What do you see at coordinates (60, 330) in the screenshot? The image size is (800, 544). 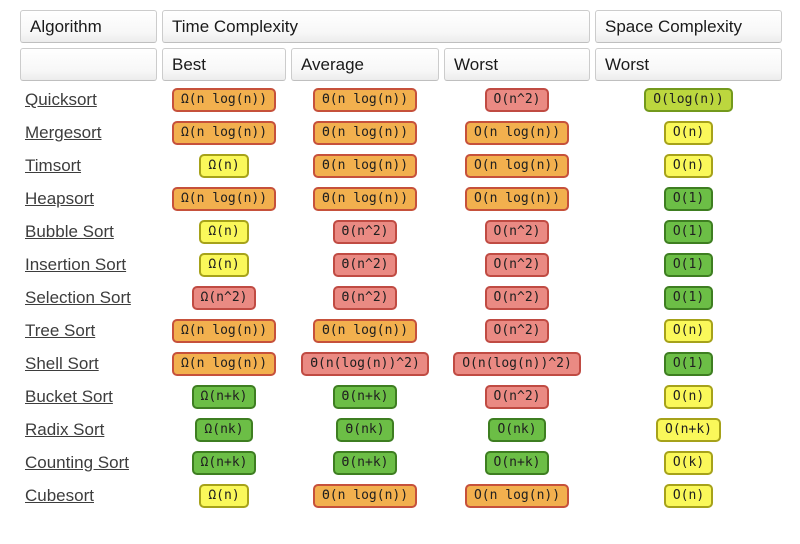 I see `algorithm-link: Tree Sort` at bounding box center [60, 330].